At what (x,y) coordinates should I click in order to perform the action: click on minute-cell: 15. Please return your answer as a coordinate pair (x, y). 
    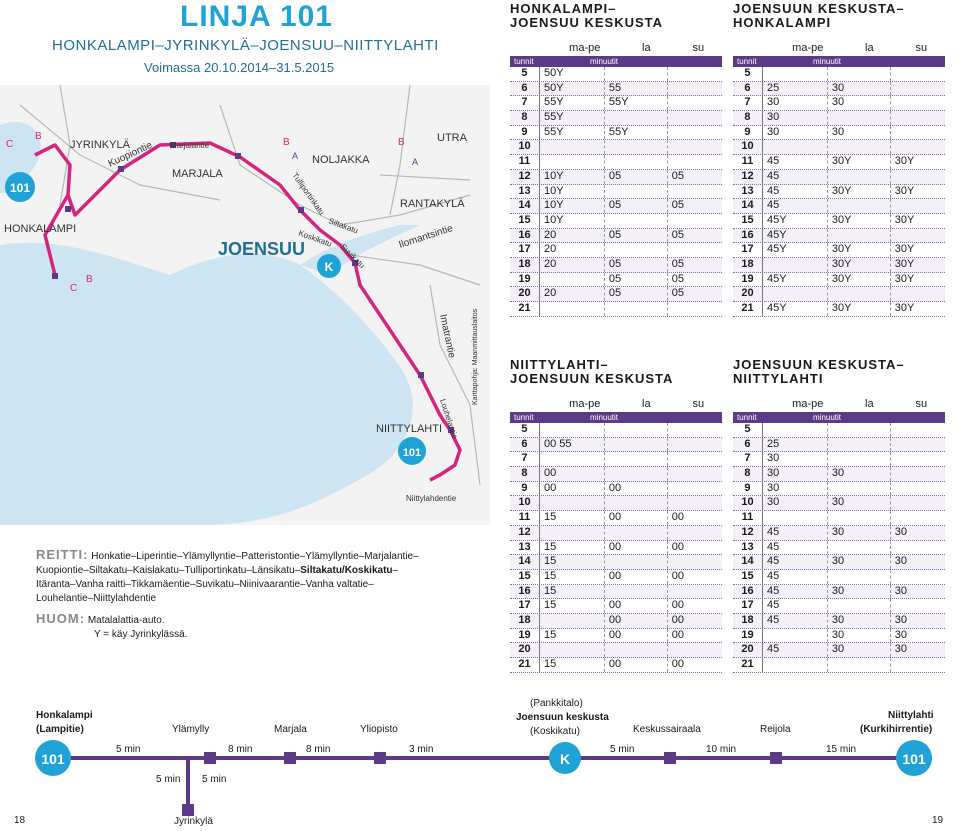
    Looking at the image, I should click on (571, 635).